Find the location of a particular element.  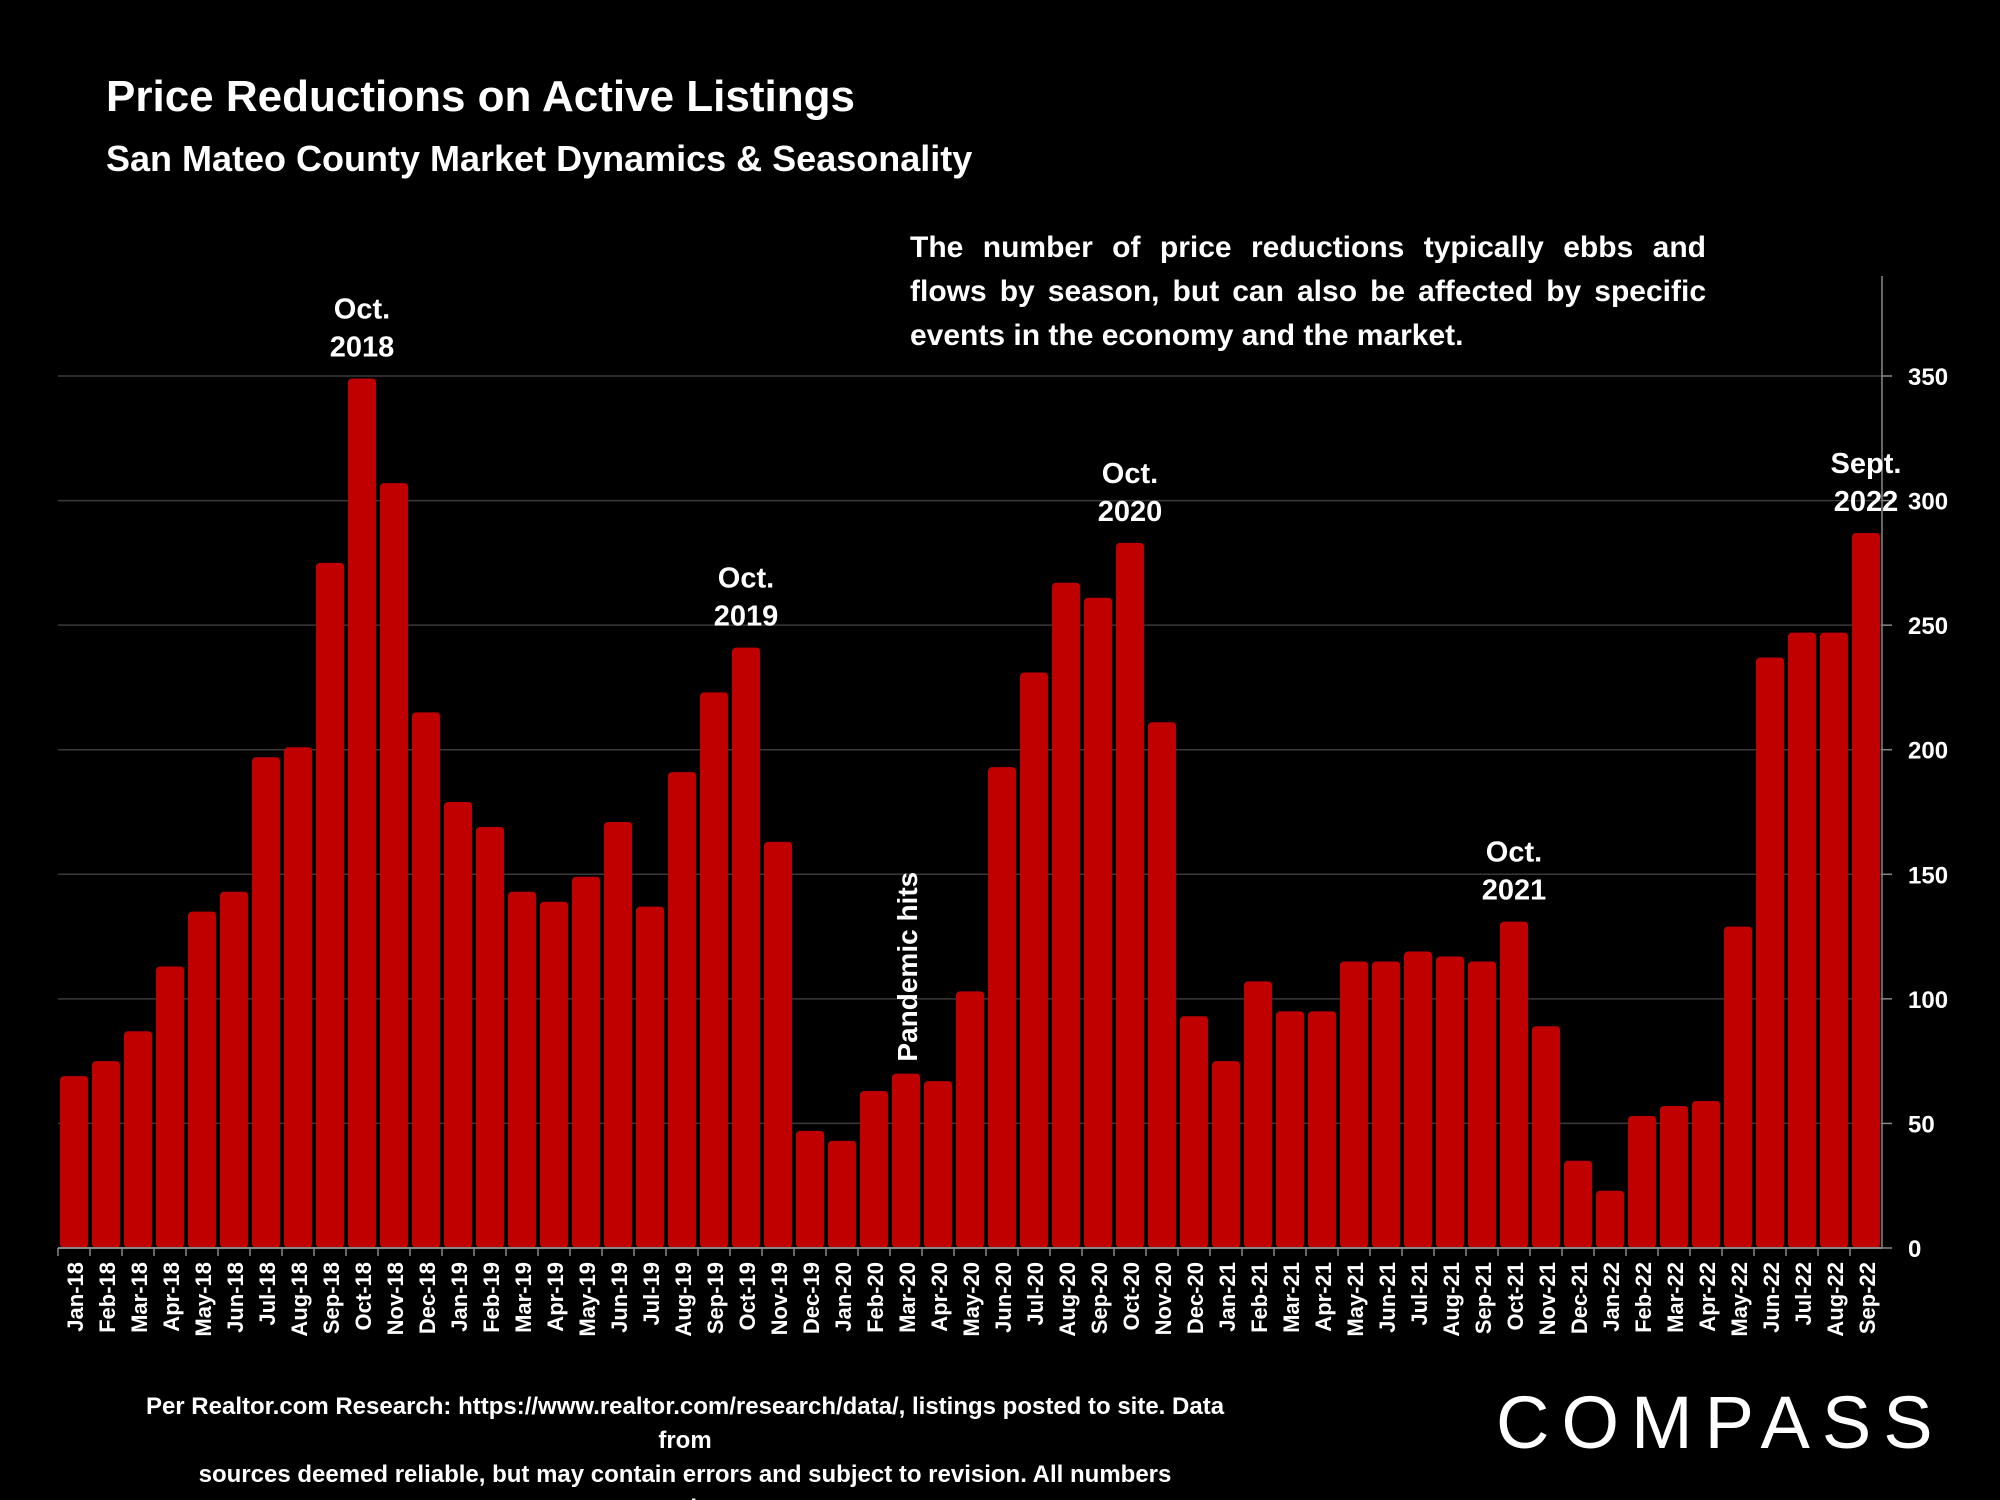

x-tick-label: Apr-22 is located at coordinates (1707, 1297).